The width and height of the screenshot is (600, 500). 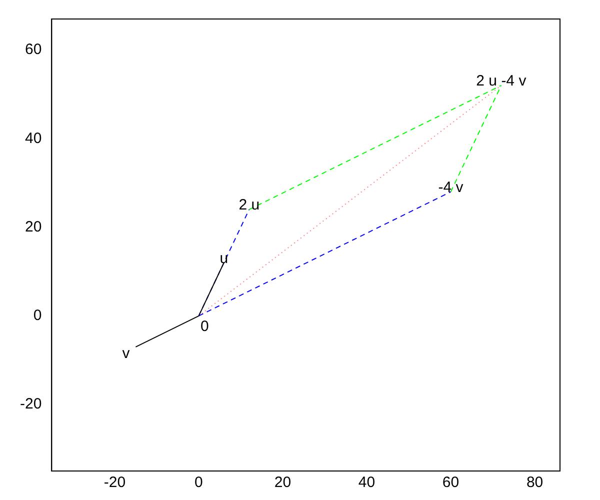 What do you see at coordinates (33, 227) in the screenshot?
I see `y-tick-label: 20` at bounding box center [33, 227].